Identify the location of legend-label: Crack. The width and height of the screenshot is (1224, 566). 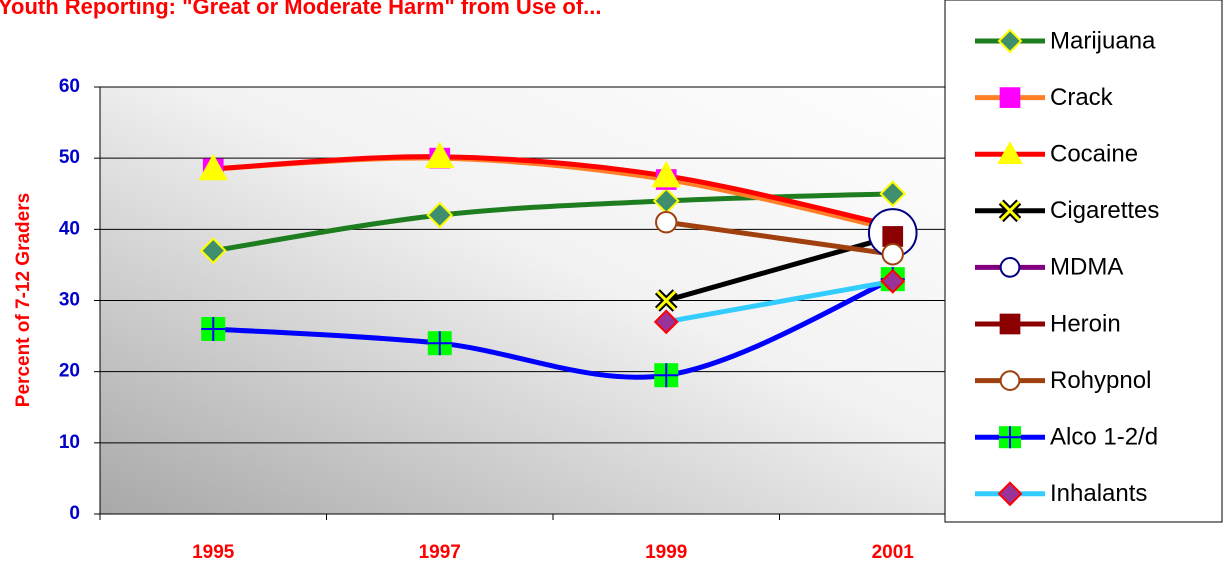
(1082, 97).